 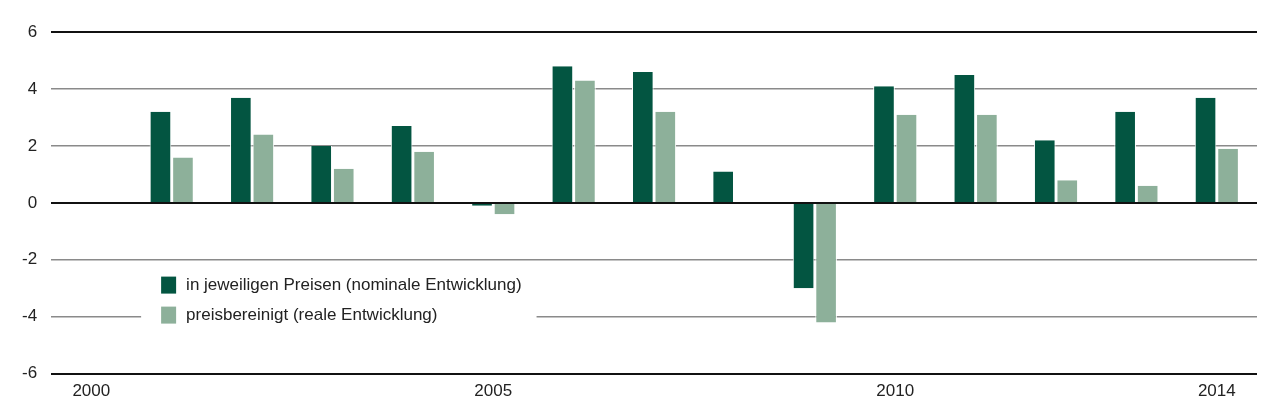 I want to click on y-tick-label: 4, so click(x=32, y=88).